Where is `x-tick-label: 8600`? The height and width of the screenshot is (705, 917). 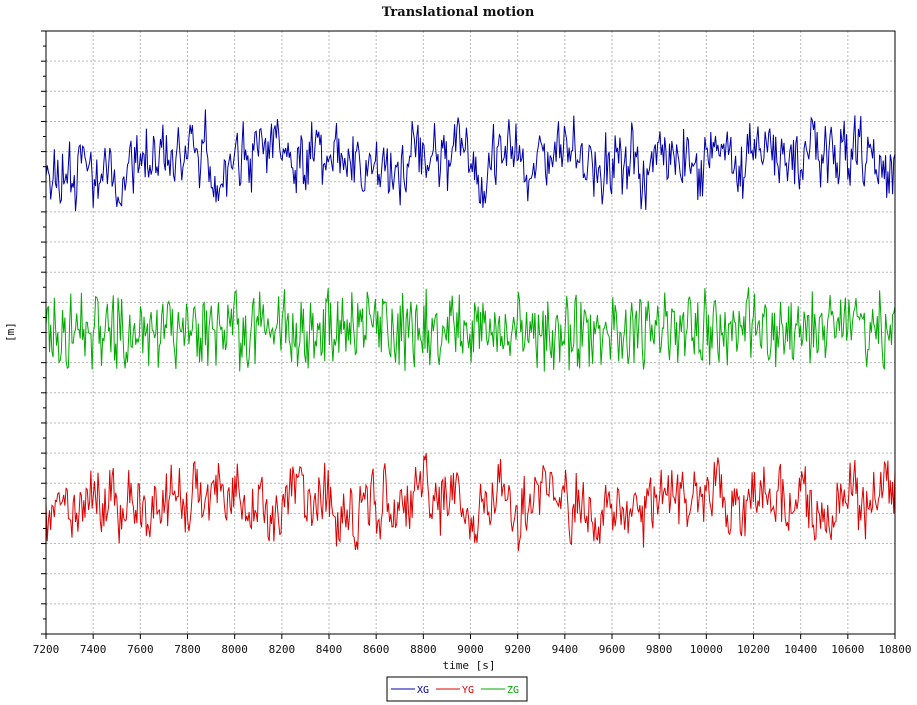 x-tick-label: 8600 is located at coordinates (376, 649).